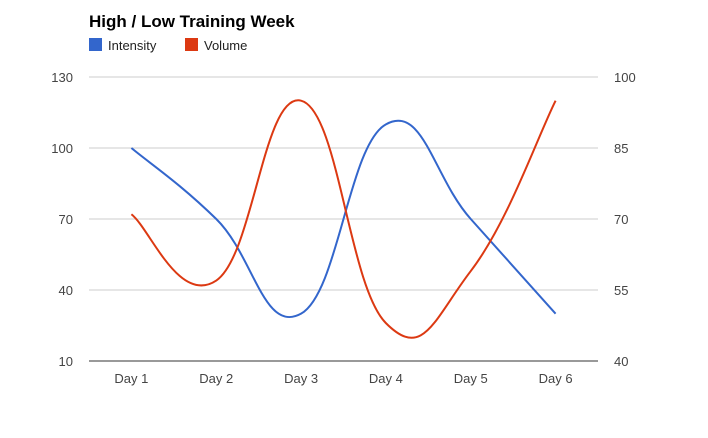 The width and height of the screenshot is (708, 438). I want to click on left-axis: 130 100 70 40 10, so click(62, 219).